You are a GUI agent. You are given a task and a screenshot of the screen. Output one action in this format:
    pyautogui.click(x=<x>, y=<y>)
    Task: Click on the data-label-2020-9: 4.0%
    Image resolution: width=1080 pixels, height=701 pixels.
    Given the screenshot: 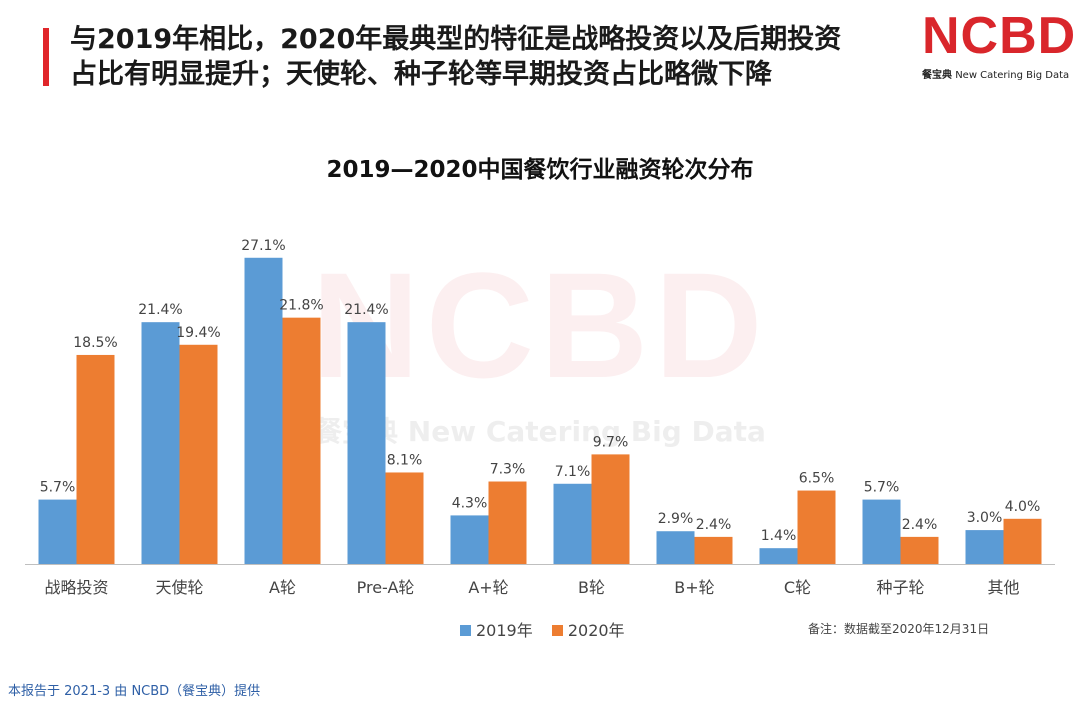 What is the action you would take?
    pyautogui.click(x=1023, y=507)
    